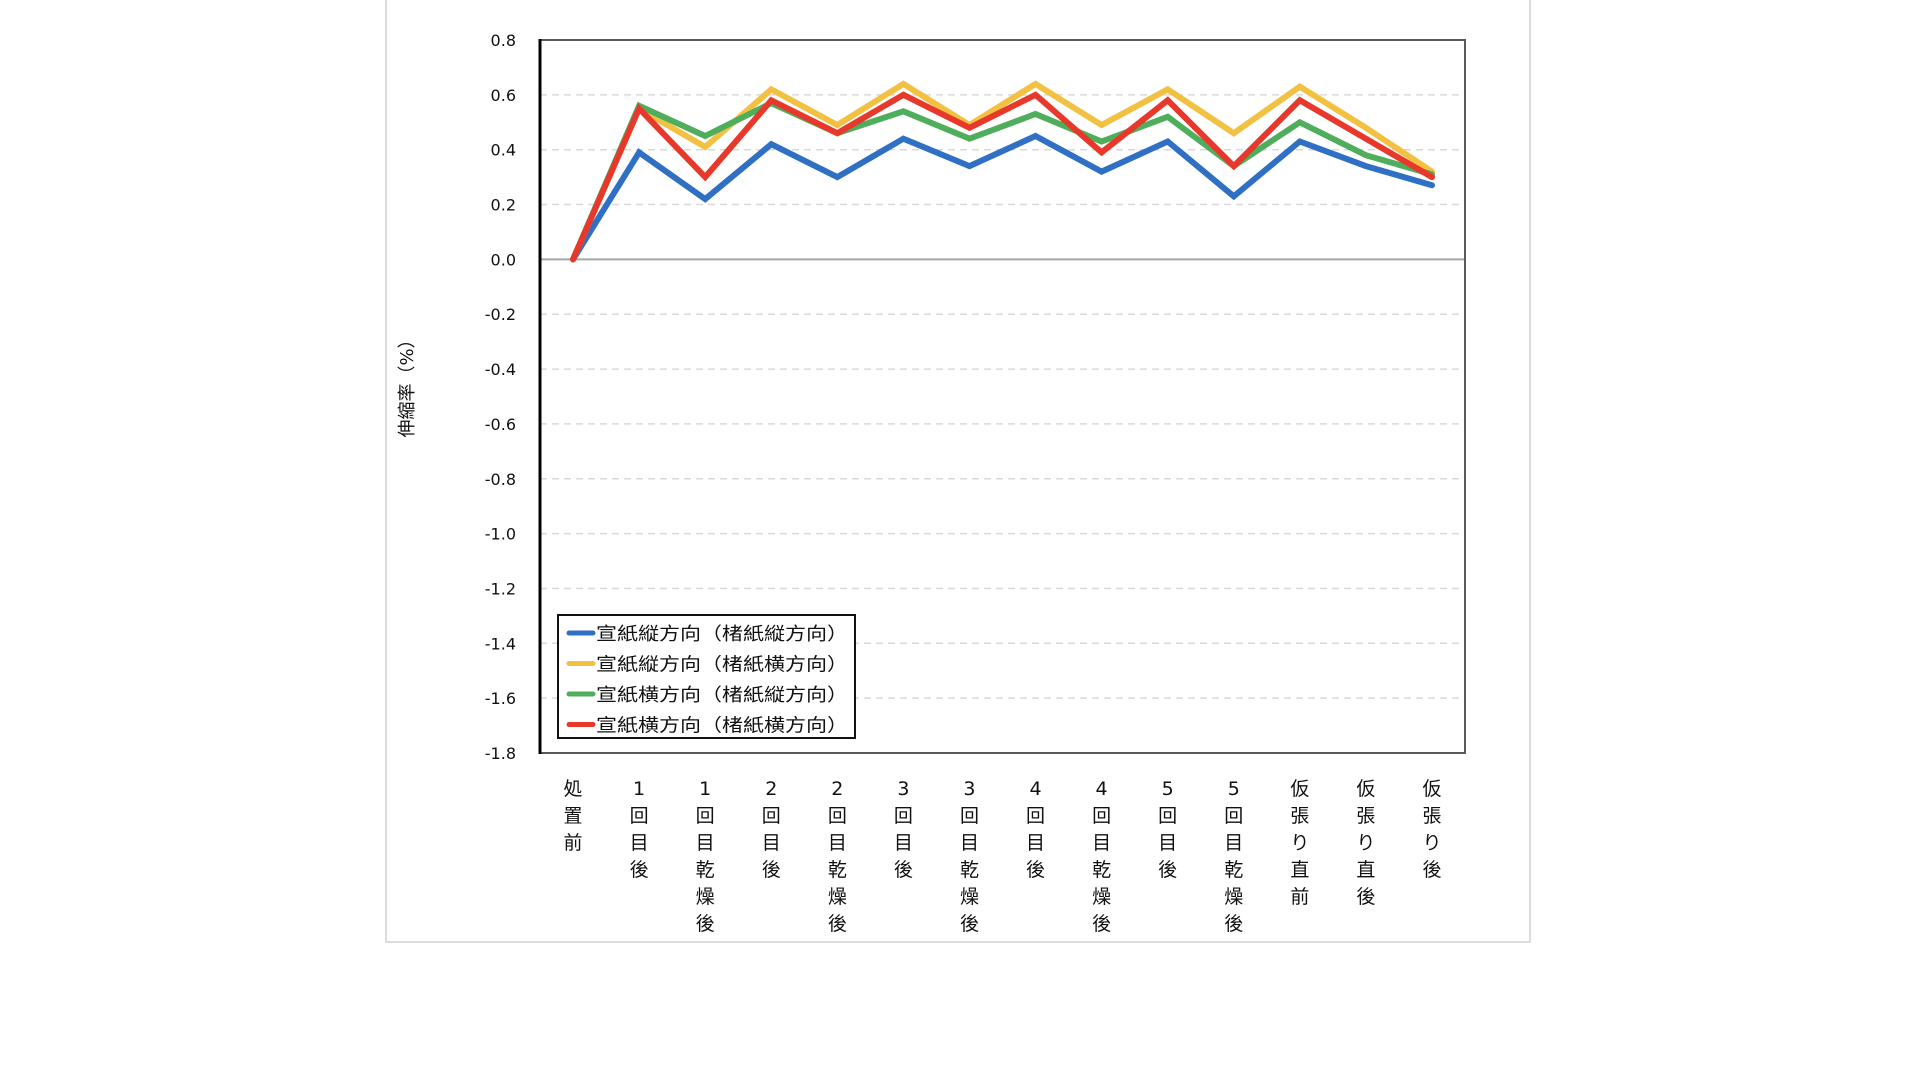  Describe the element at coordinates (503, 40) in the screenshot. I see `y-tick-label: 0.8` at that location.